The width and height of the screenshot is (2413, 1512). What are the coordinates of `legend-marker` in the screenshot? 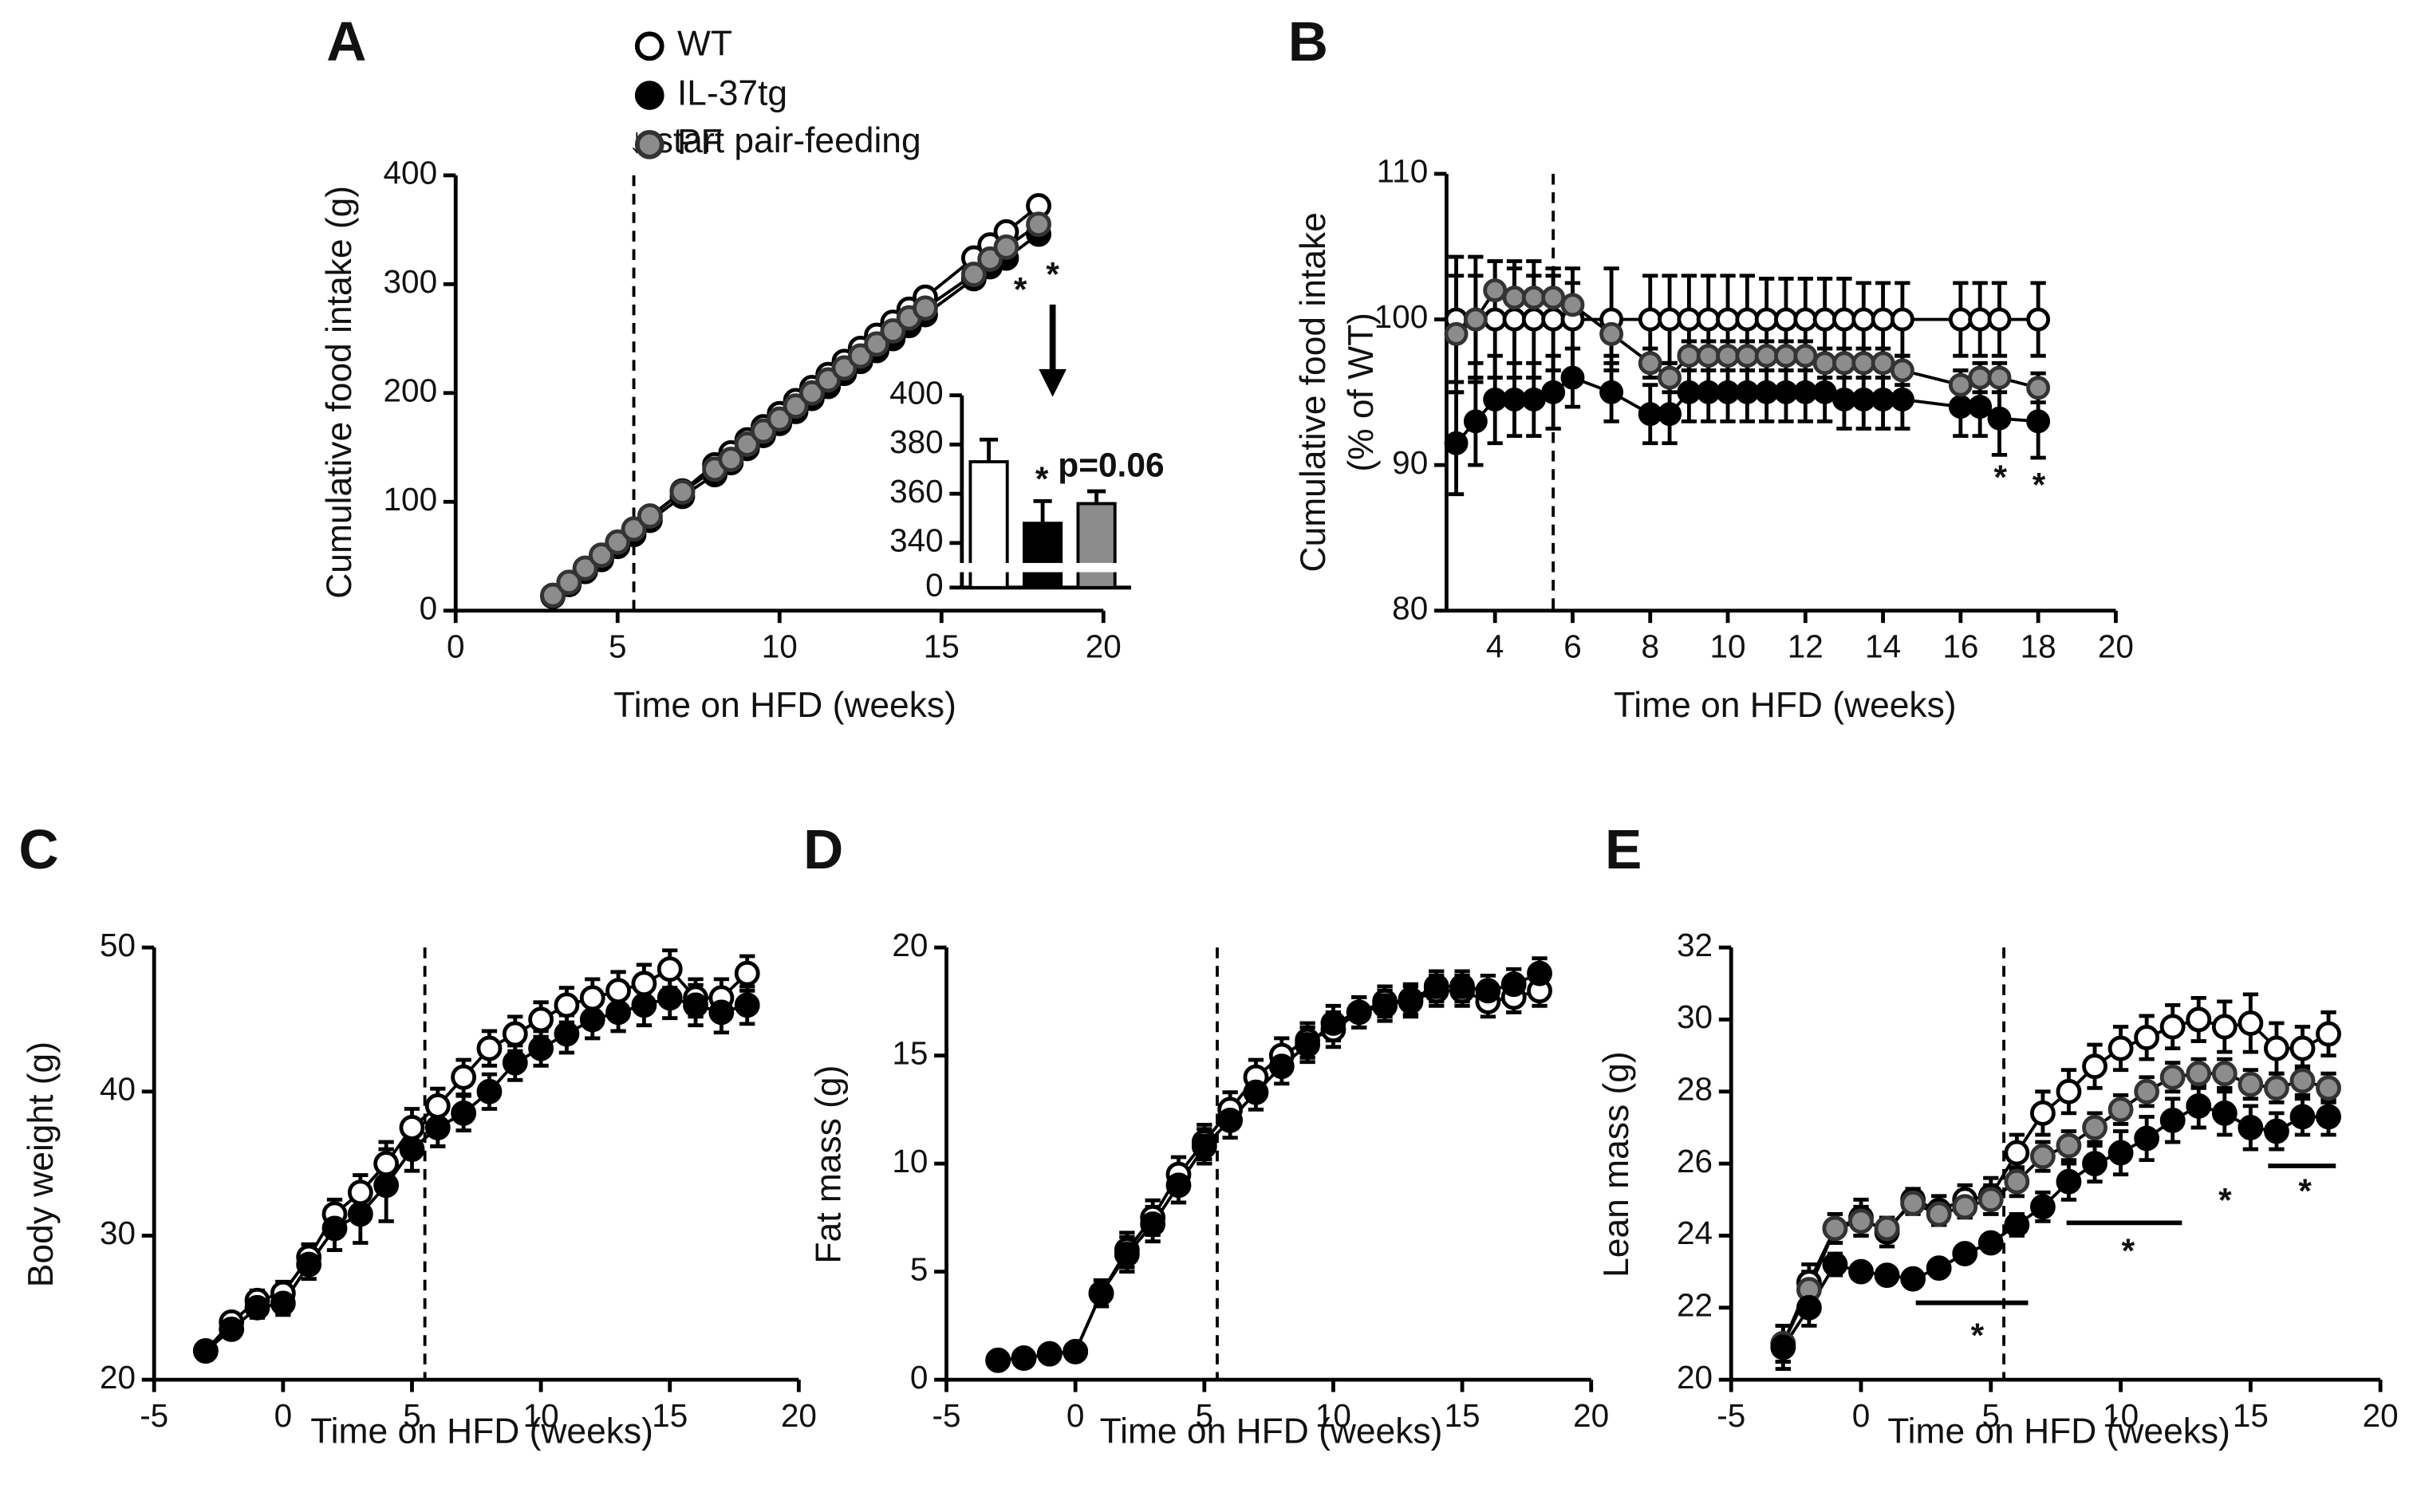 It's located at (649, 144).